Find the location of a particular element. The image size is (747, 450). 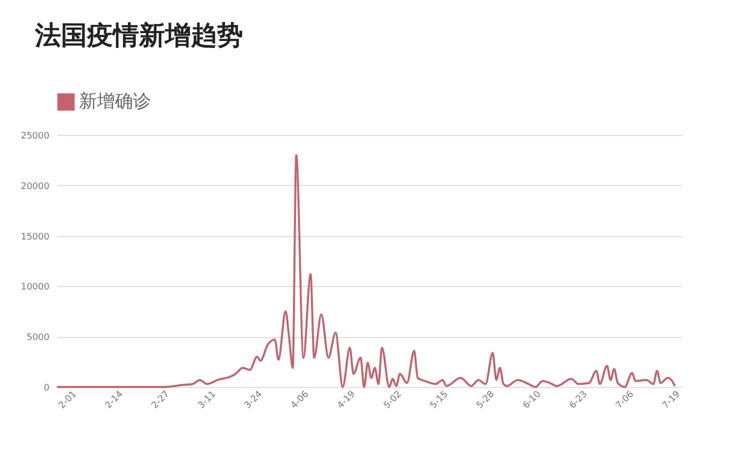

y-tick-label: 5000 is located at coordinates (38, 338).